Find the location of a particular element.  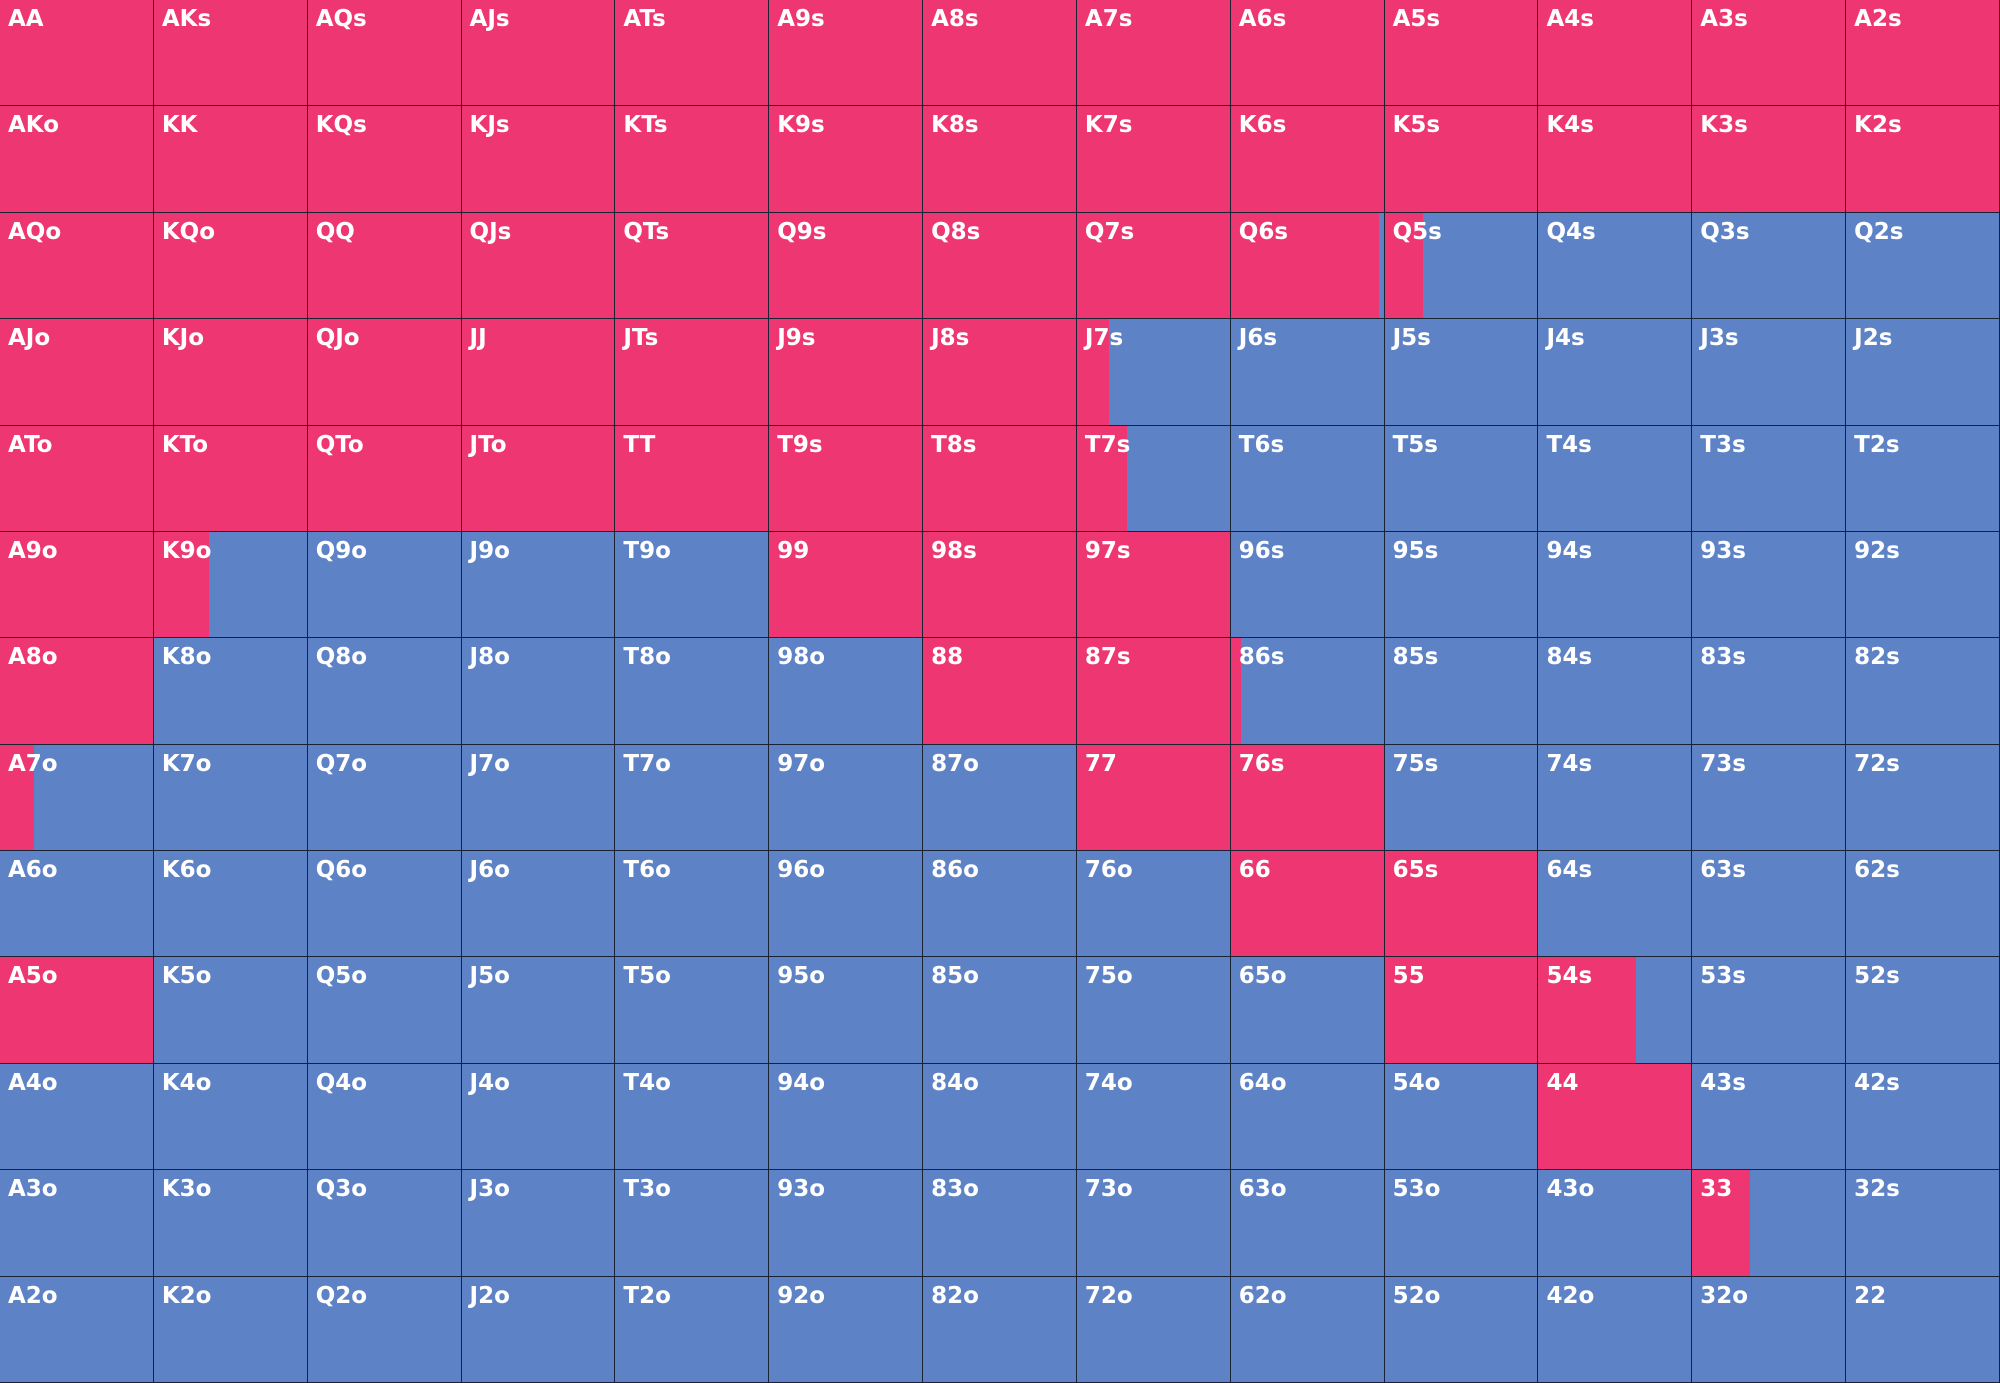

hand-label: 55 is located at coordinates (1408, 976).